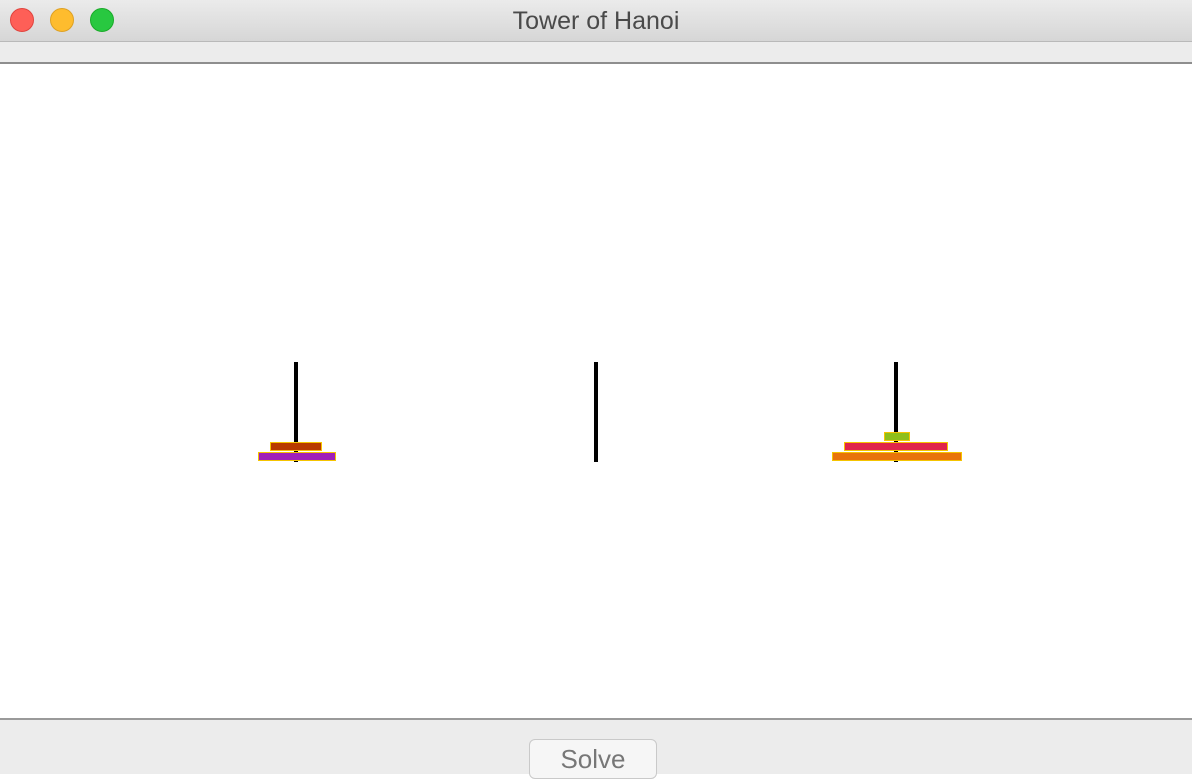  I want to click on bottom-bar: Solve, so click(596, 748).